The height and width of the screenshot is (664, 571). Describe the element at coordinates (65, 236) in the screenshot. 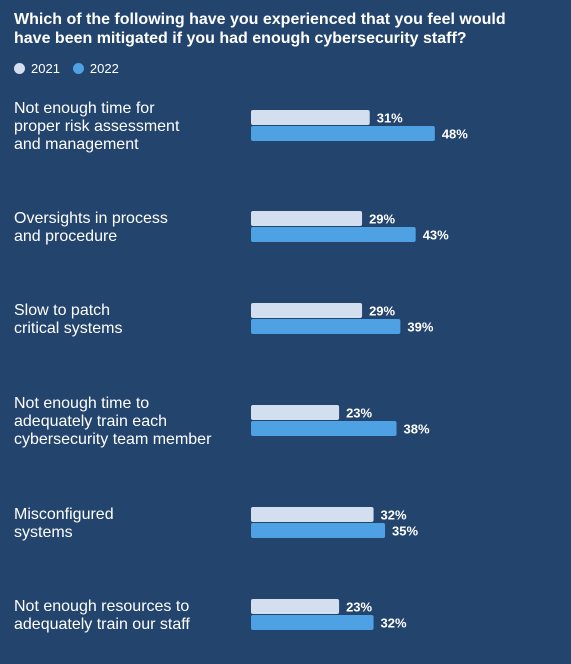

I see `category-label-line: and procedure` at that location.